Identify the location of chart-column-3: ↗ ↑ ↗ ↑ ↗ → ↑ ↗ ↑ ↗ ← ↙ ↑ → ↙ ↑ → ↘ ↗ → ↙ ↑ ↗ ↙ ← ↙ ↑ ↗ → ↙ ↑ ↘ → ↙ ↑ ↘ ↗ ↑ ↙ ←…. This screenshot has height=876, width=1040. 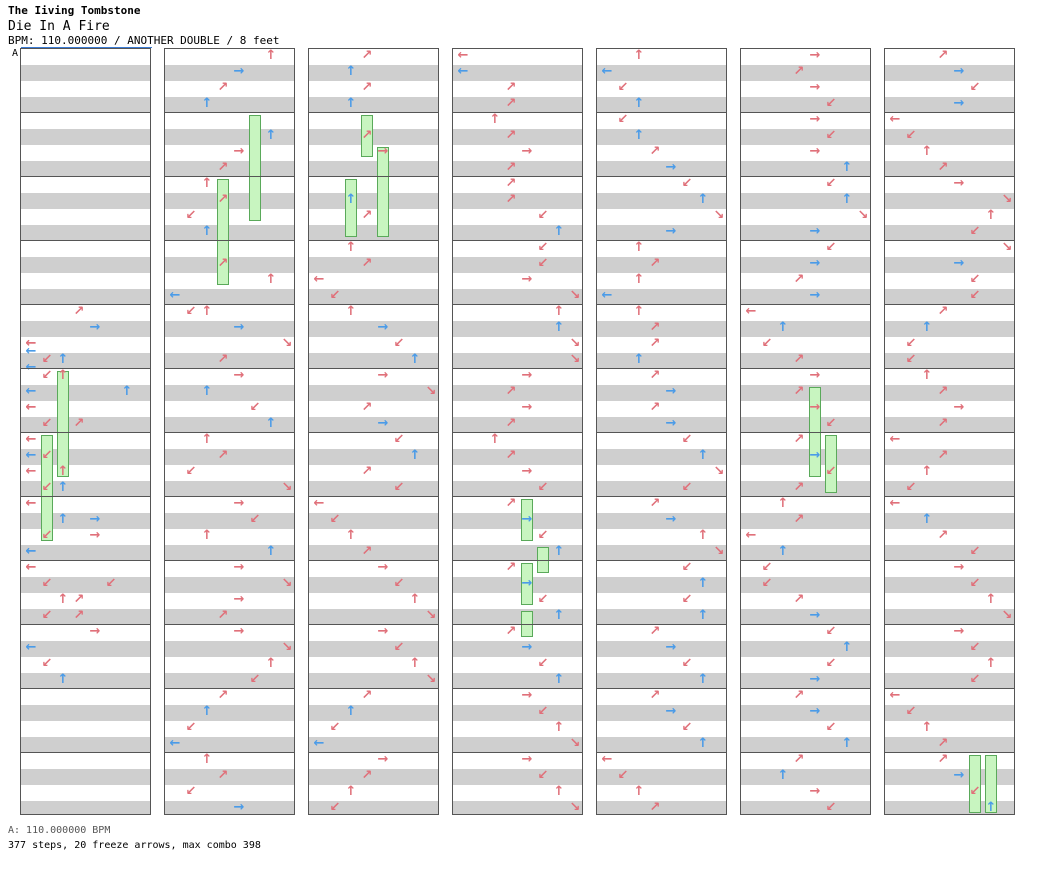
(373, 431).